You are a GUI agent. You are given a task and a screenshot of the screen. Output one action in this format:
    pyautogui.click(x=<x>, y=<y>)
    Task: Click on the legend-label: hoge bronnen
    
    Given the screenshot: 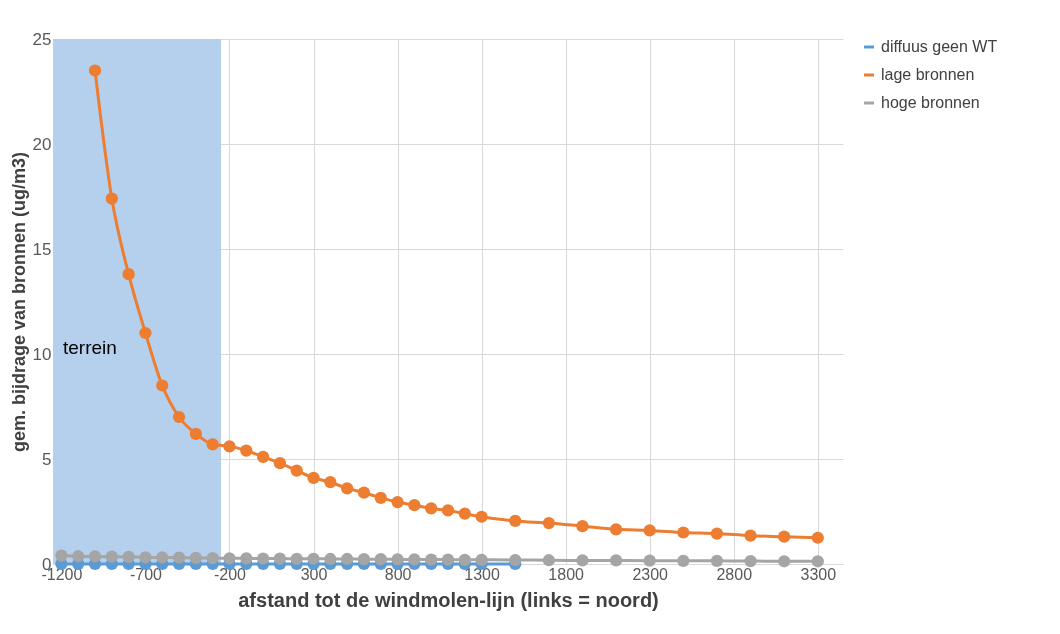 What is the action you would take?
    pyautogui.click(x=930, y=102)
    